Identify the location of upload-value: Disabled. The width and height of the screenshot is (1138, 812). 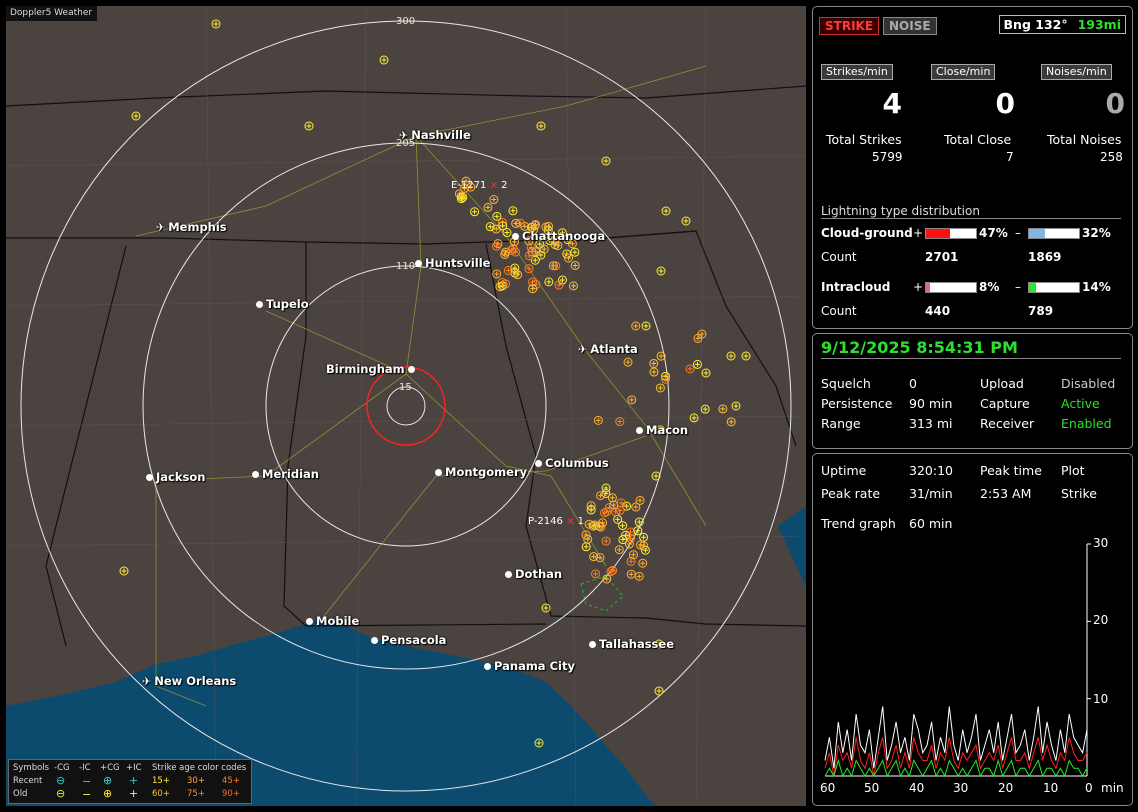
(1088, 383).